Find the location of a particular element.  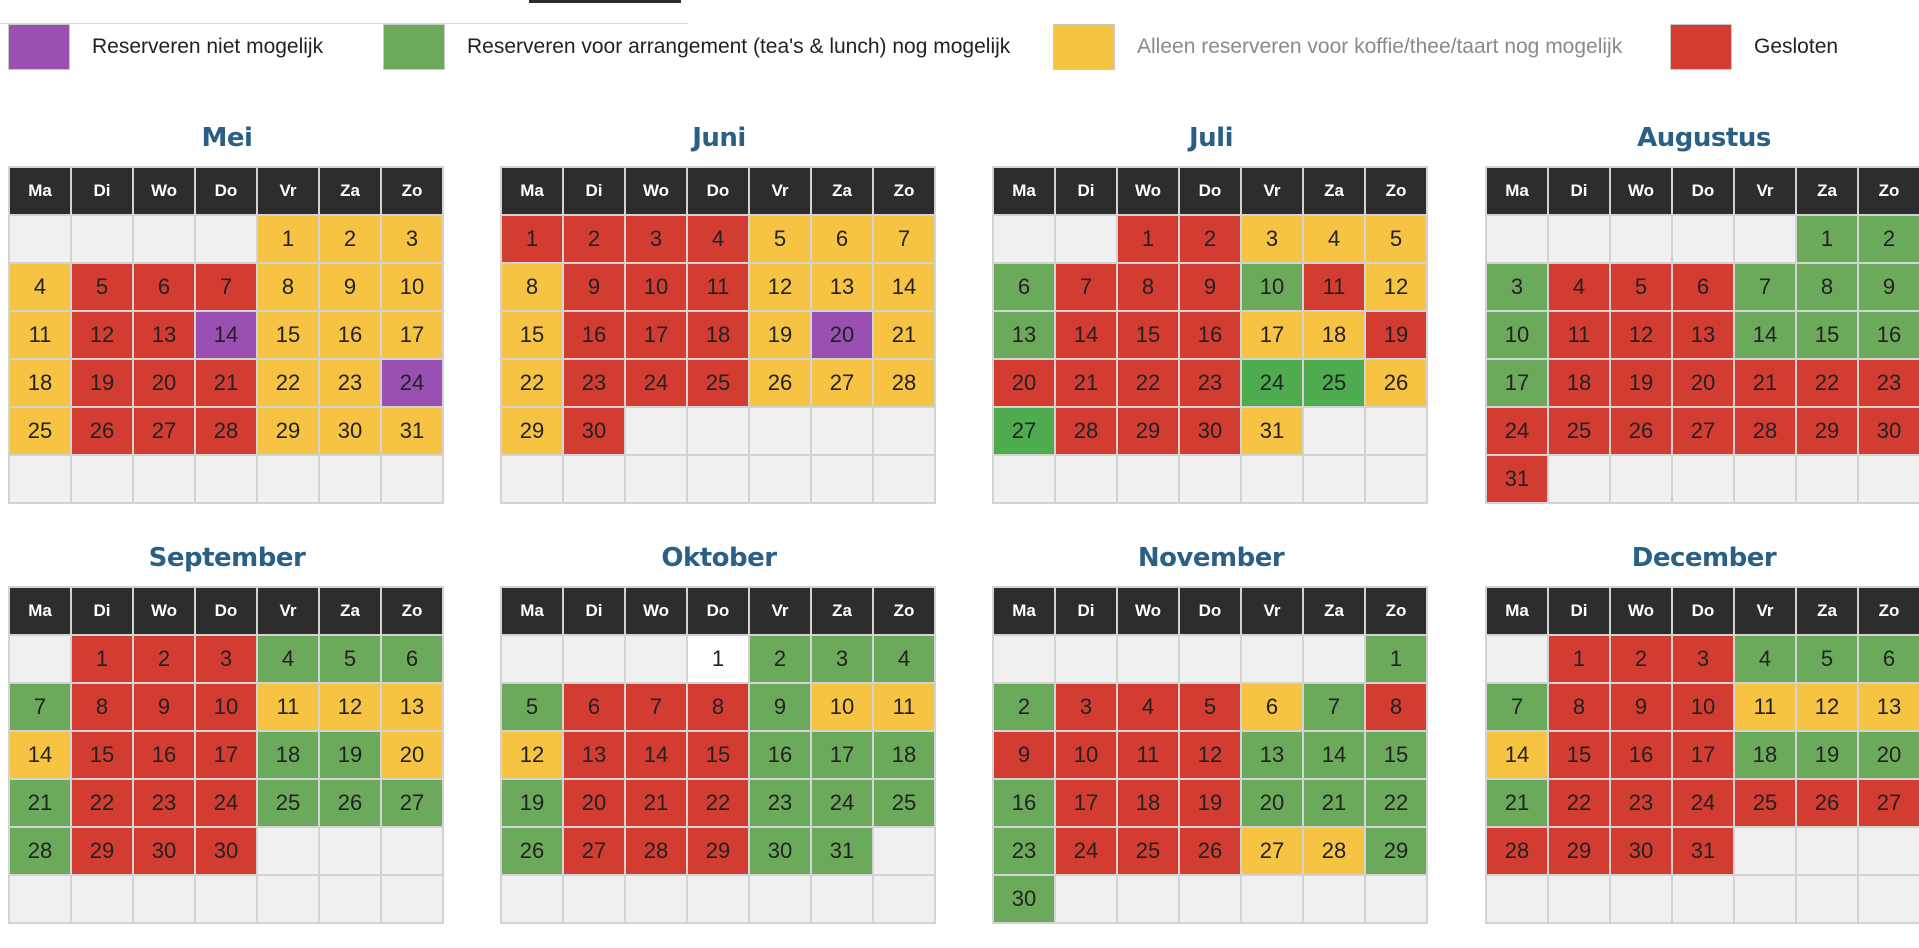

day-cell: 4 is located at coordinates (1335, 240).